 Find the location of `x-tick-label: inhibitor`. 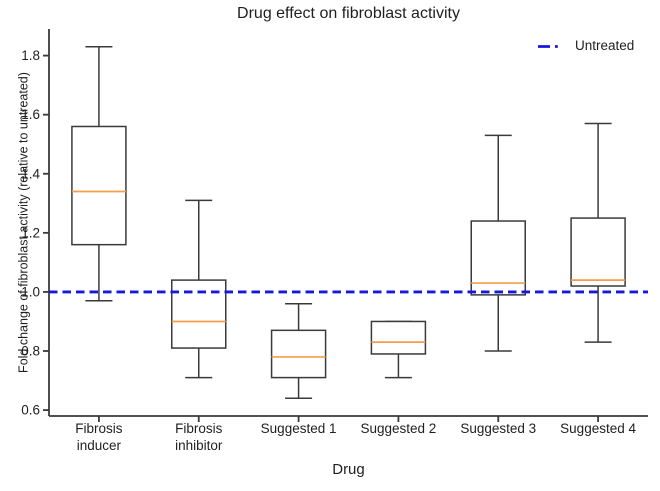

x-tick-label: inhibitor is located at coordinates (199, 445).